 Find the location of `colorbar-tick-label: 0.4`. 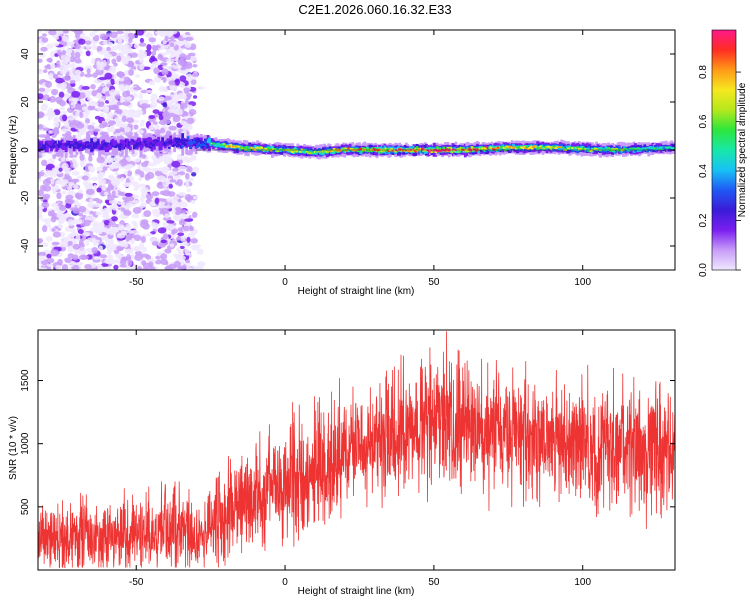

colorbar-tick-label: 0.4 is located at coordinates (703, 171).